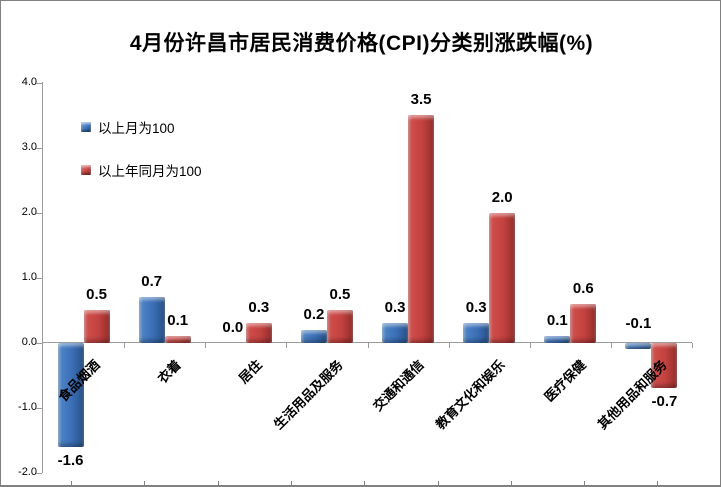  What do you see at coordinates (178, 320) in the screenshot?
I see `bar-label-s1-c1: 0.1` at bounding box center [178, 320].